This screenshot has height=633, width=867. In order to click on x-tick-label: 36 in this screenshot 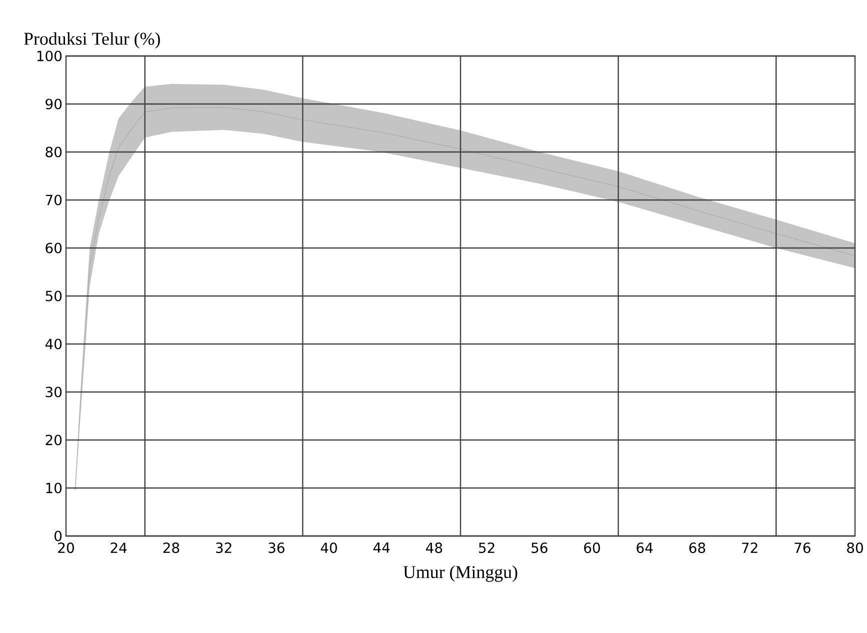, I will do `click(276, 548)`.